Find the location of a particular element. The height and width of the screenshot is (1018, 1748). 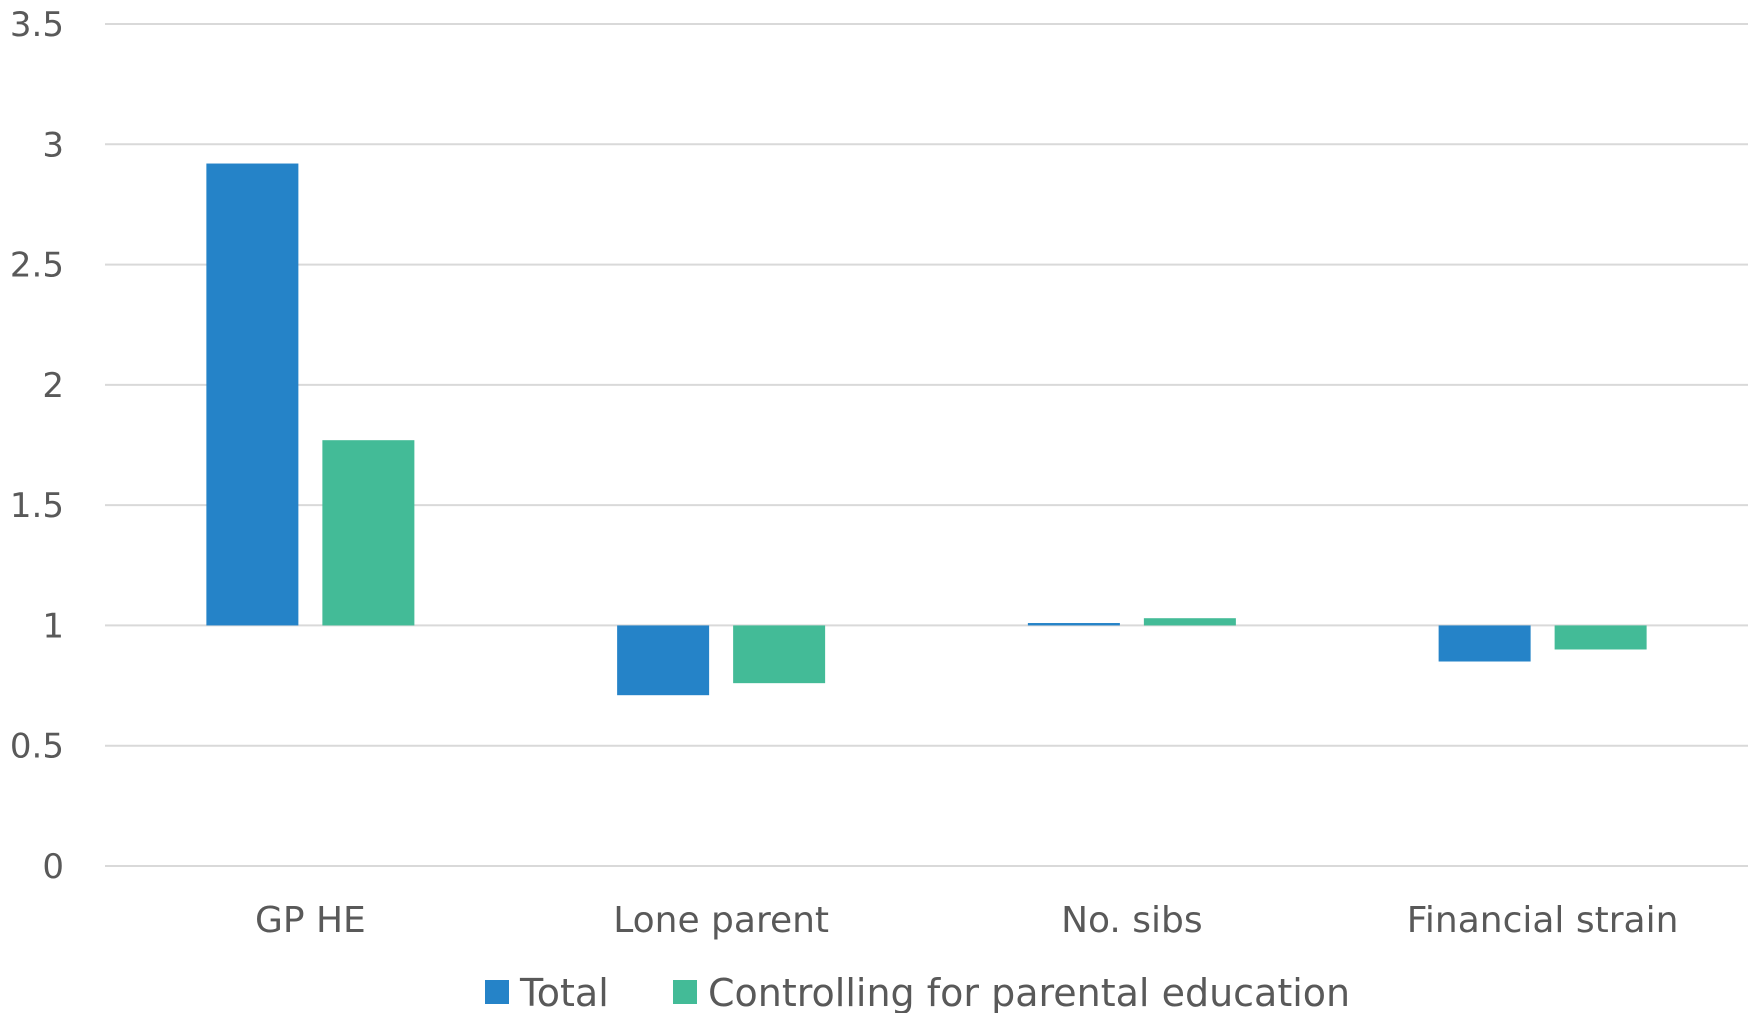

x-axis-category-labels: GP HE Lone parent No. sibs Financial strain is located at coordinates (967, 920).